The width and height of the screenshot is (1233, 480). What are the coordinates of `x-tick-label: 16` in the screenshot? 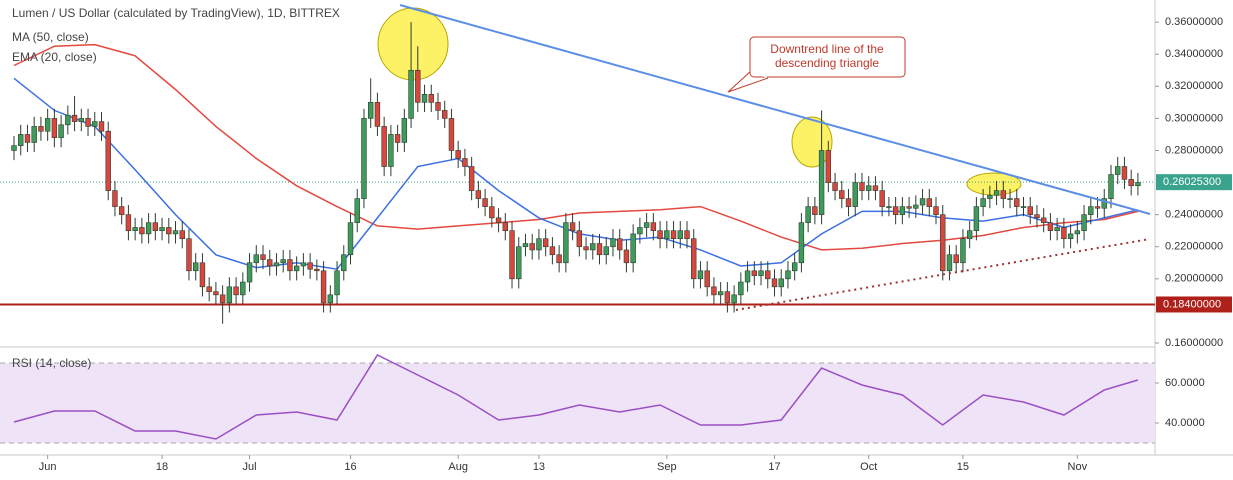 It's located at (350, 467).